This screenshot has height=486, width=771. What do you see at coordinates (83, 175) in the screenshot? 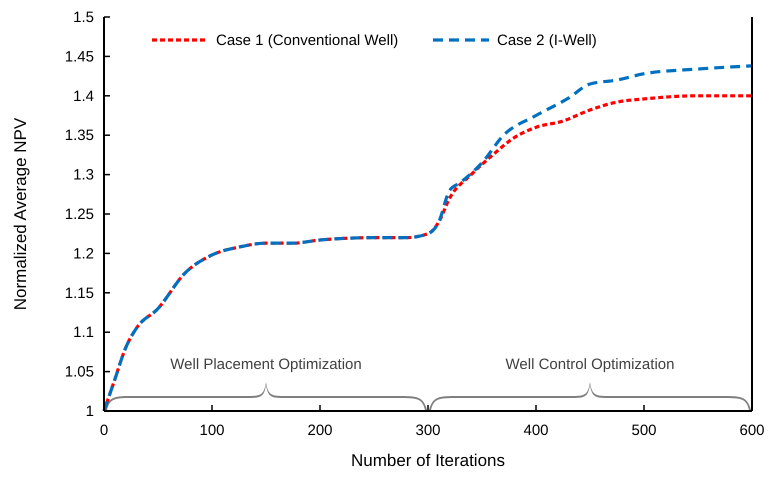
I see `y-tick-label: 1.3` at bounding box center [83, 175].